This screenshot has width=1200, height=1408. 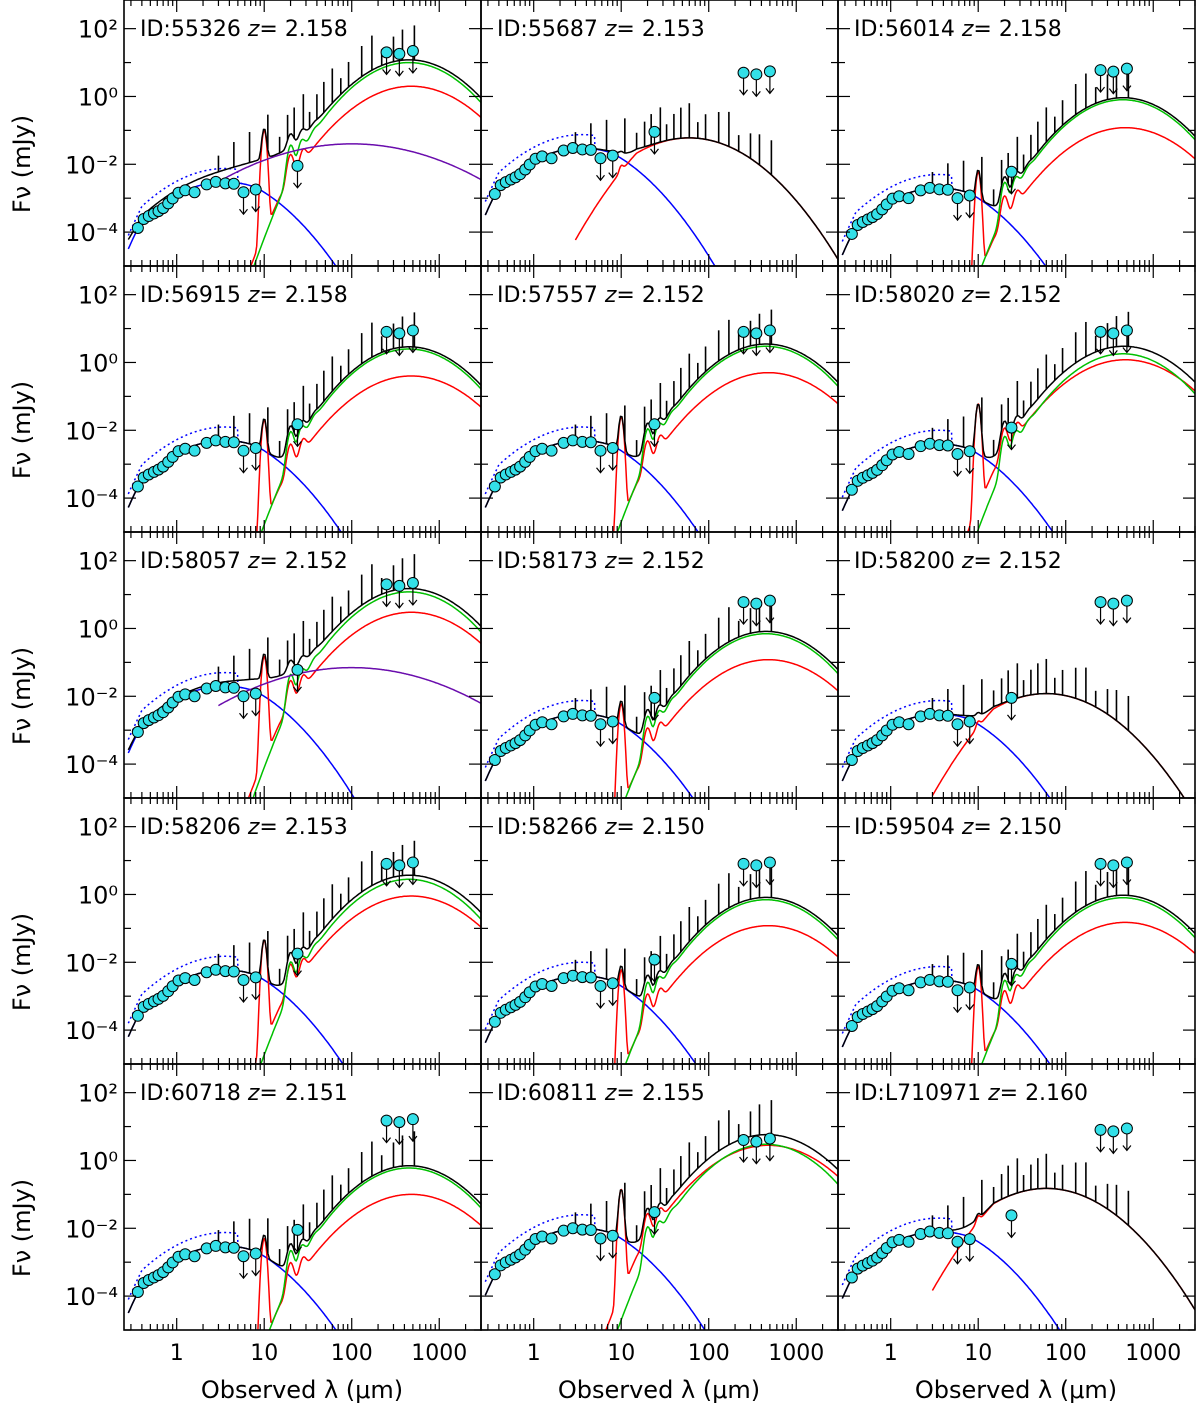 I want to click on x-axis-label-col-2: Observed λ (μm), so click(x=659, y=1390).